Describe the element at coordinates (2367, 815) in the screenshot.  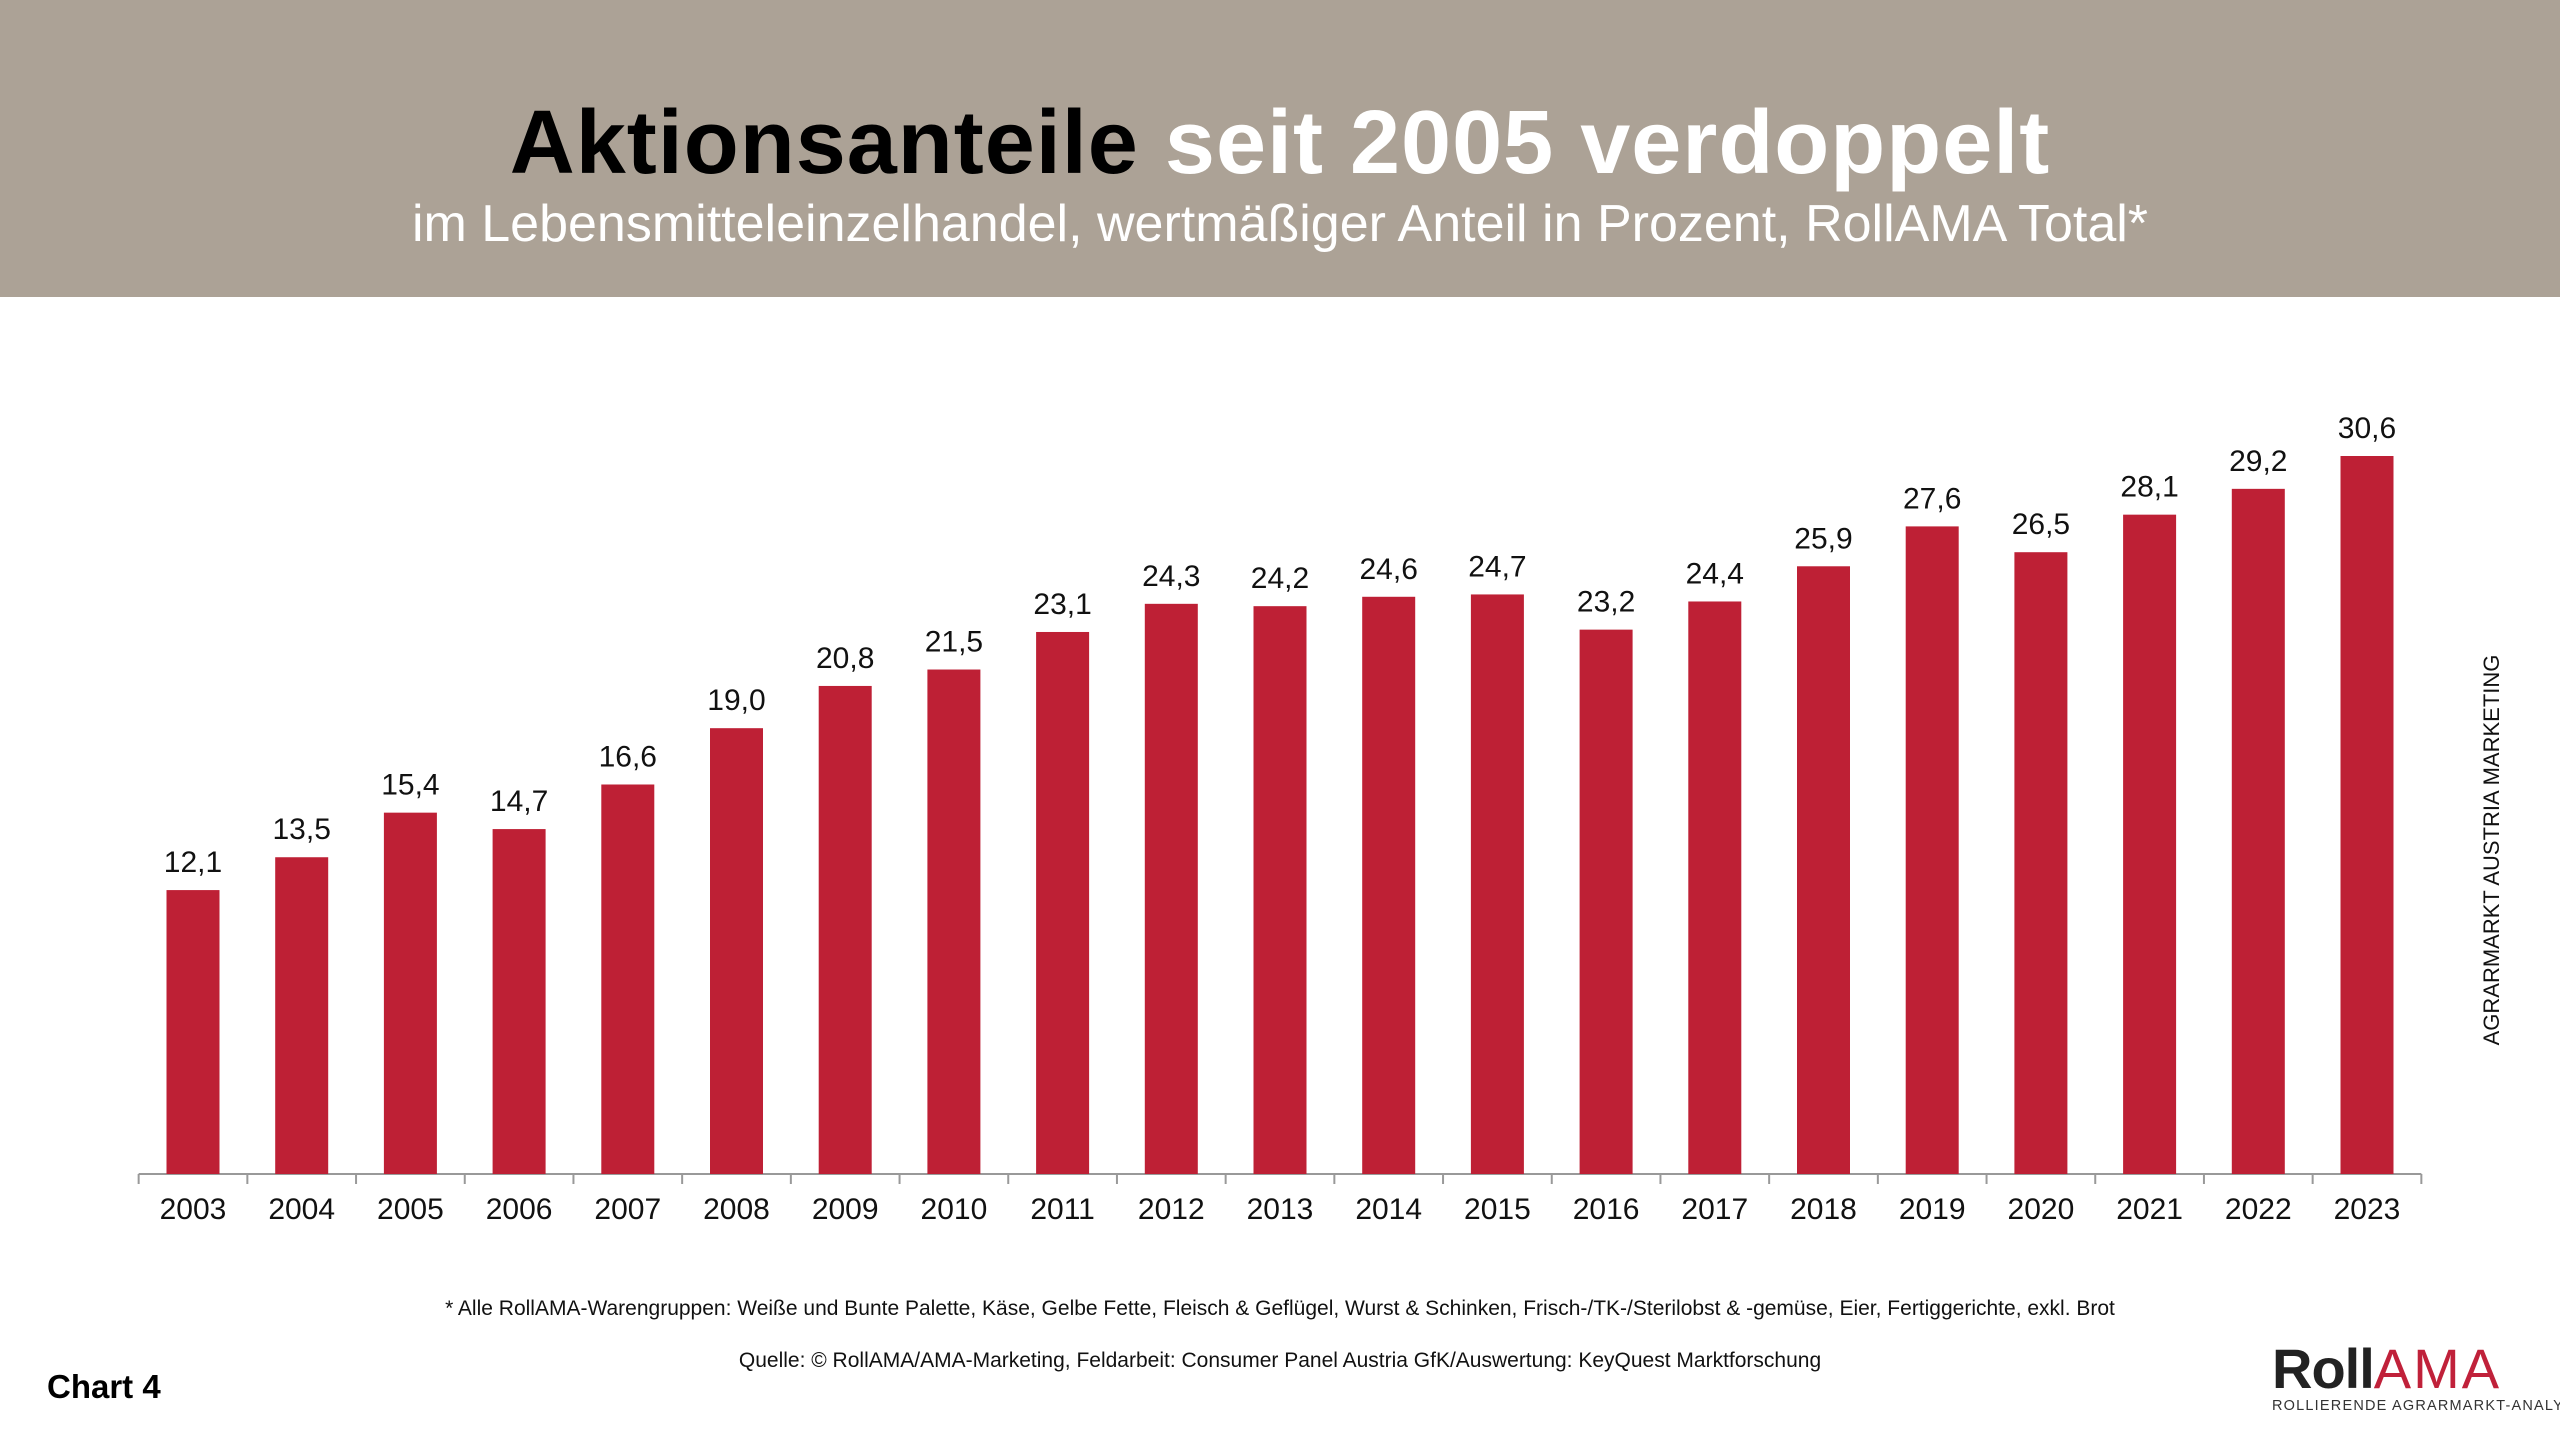
I see `bar-2023` at that location.